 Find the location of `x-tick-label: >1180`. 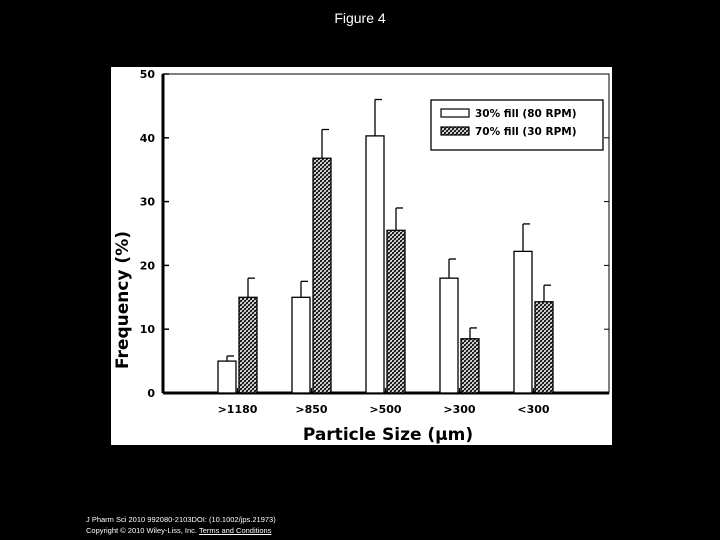

x-tick-label: >1180 is located at coordinates (238, 409).